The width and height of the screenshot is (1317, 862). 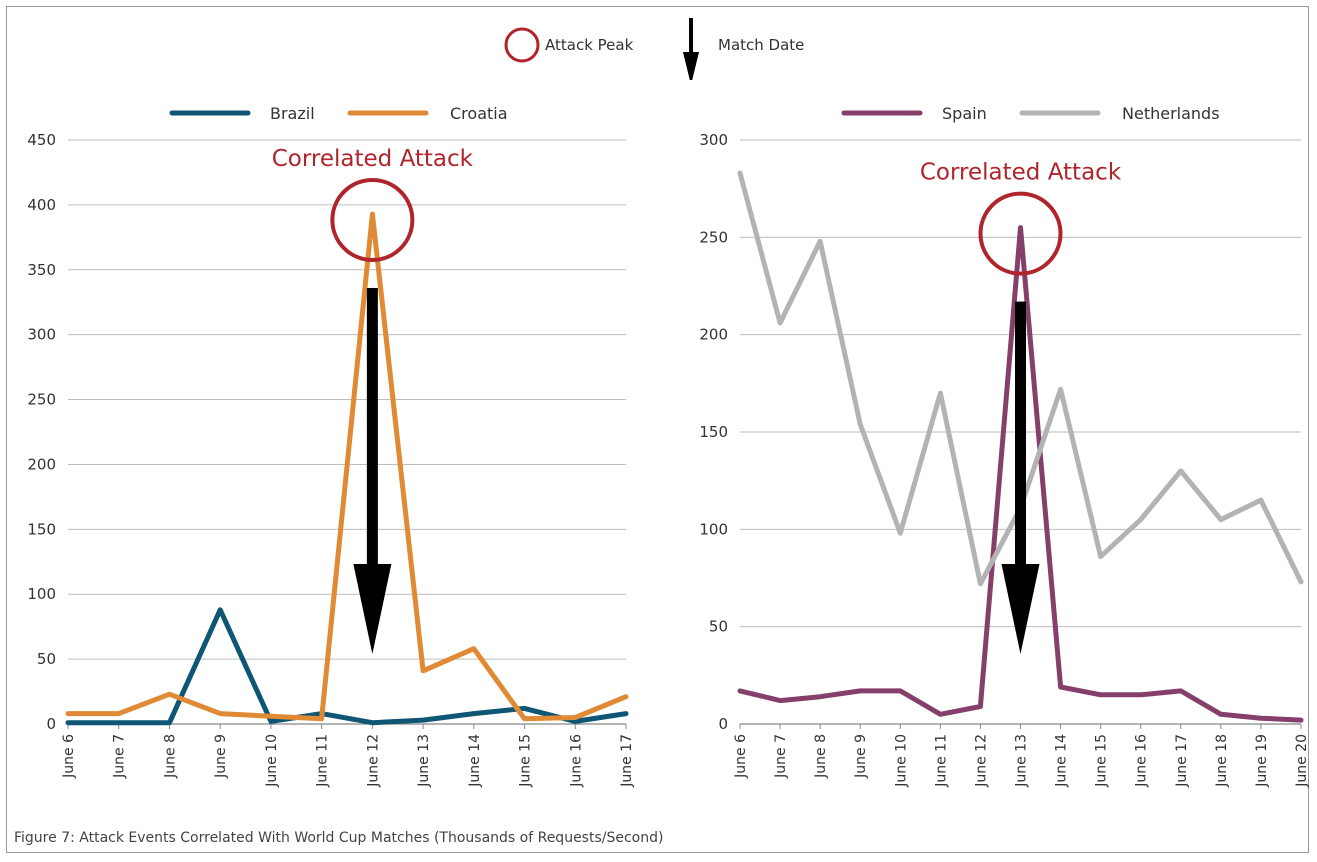 What do you see at coordinates (522, 45) in the screenshot?
I see `attack-peak-legend-icon` at bounding box center [522, 45].